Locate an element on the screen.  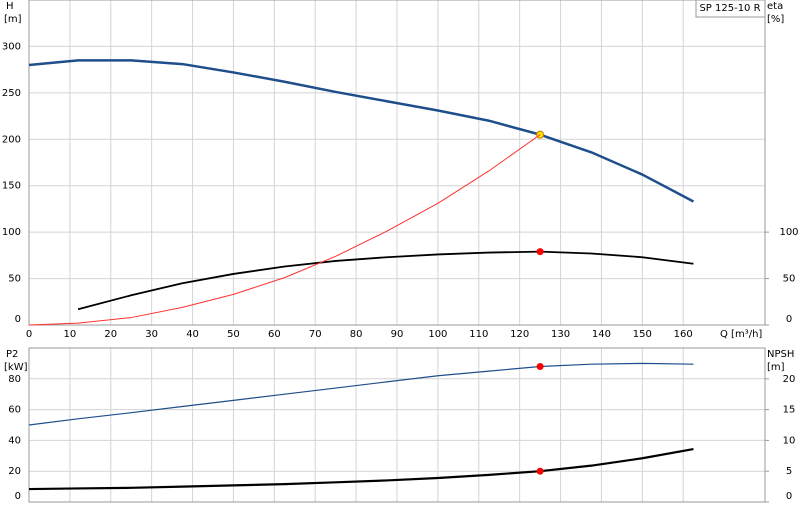
x-tick-label: 40 is located at coordinates (192, 334).